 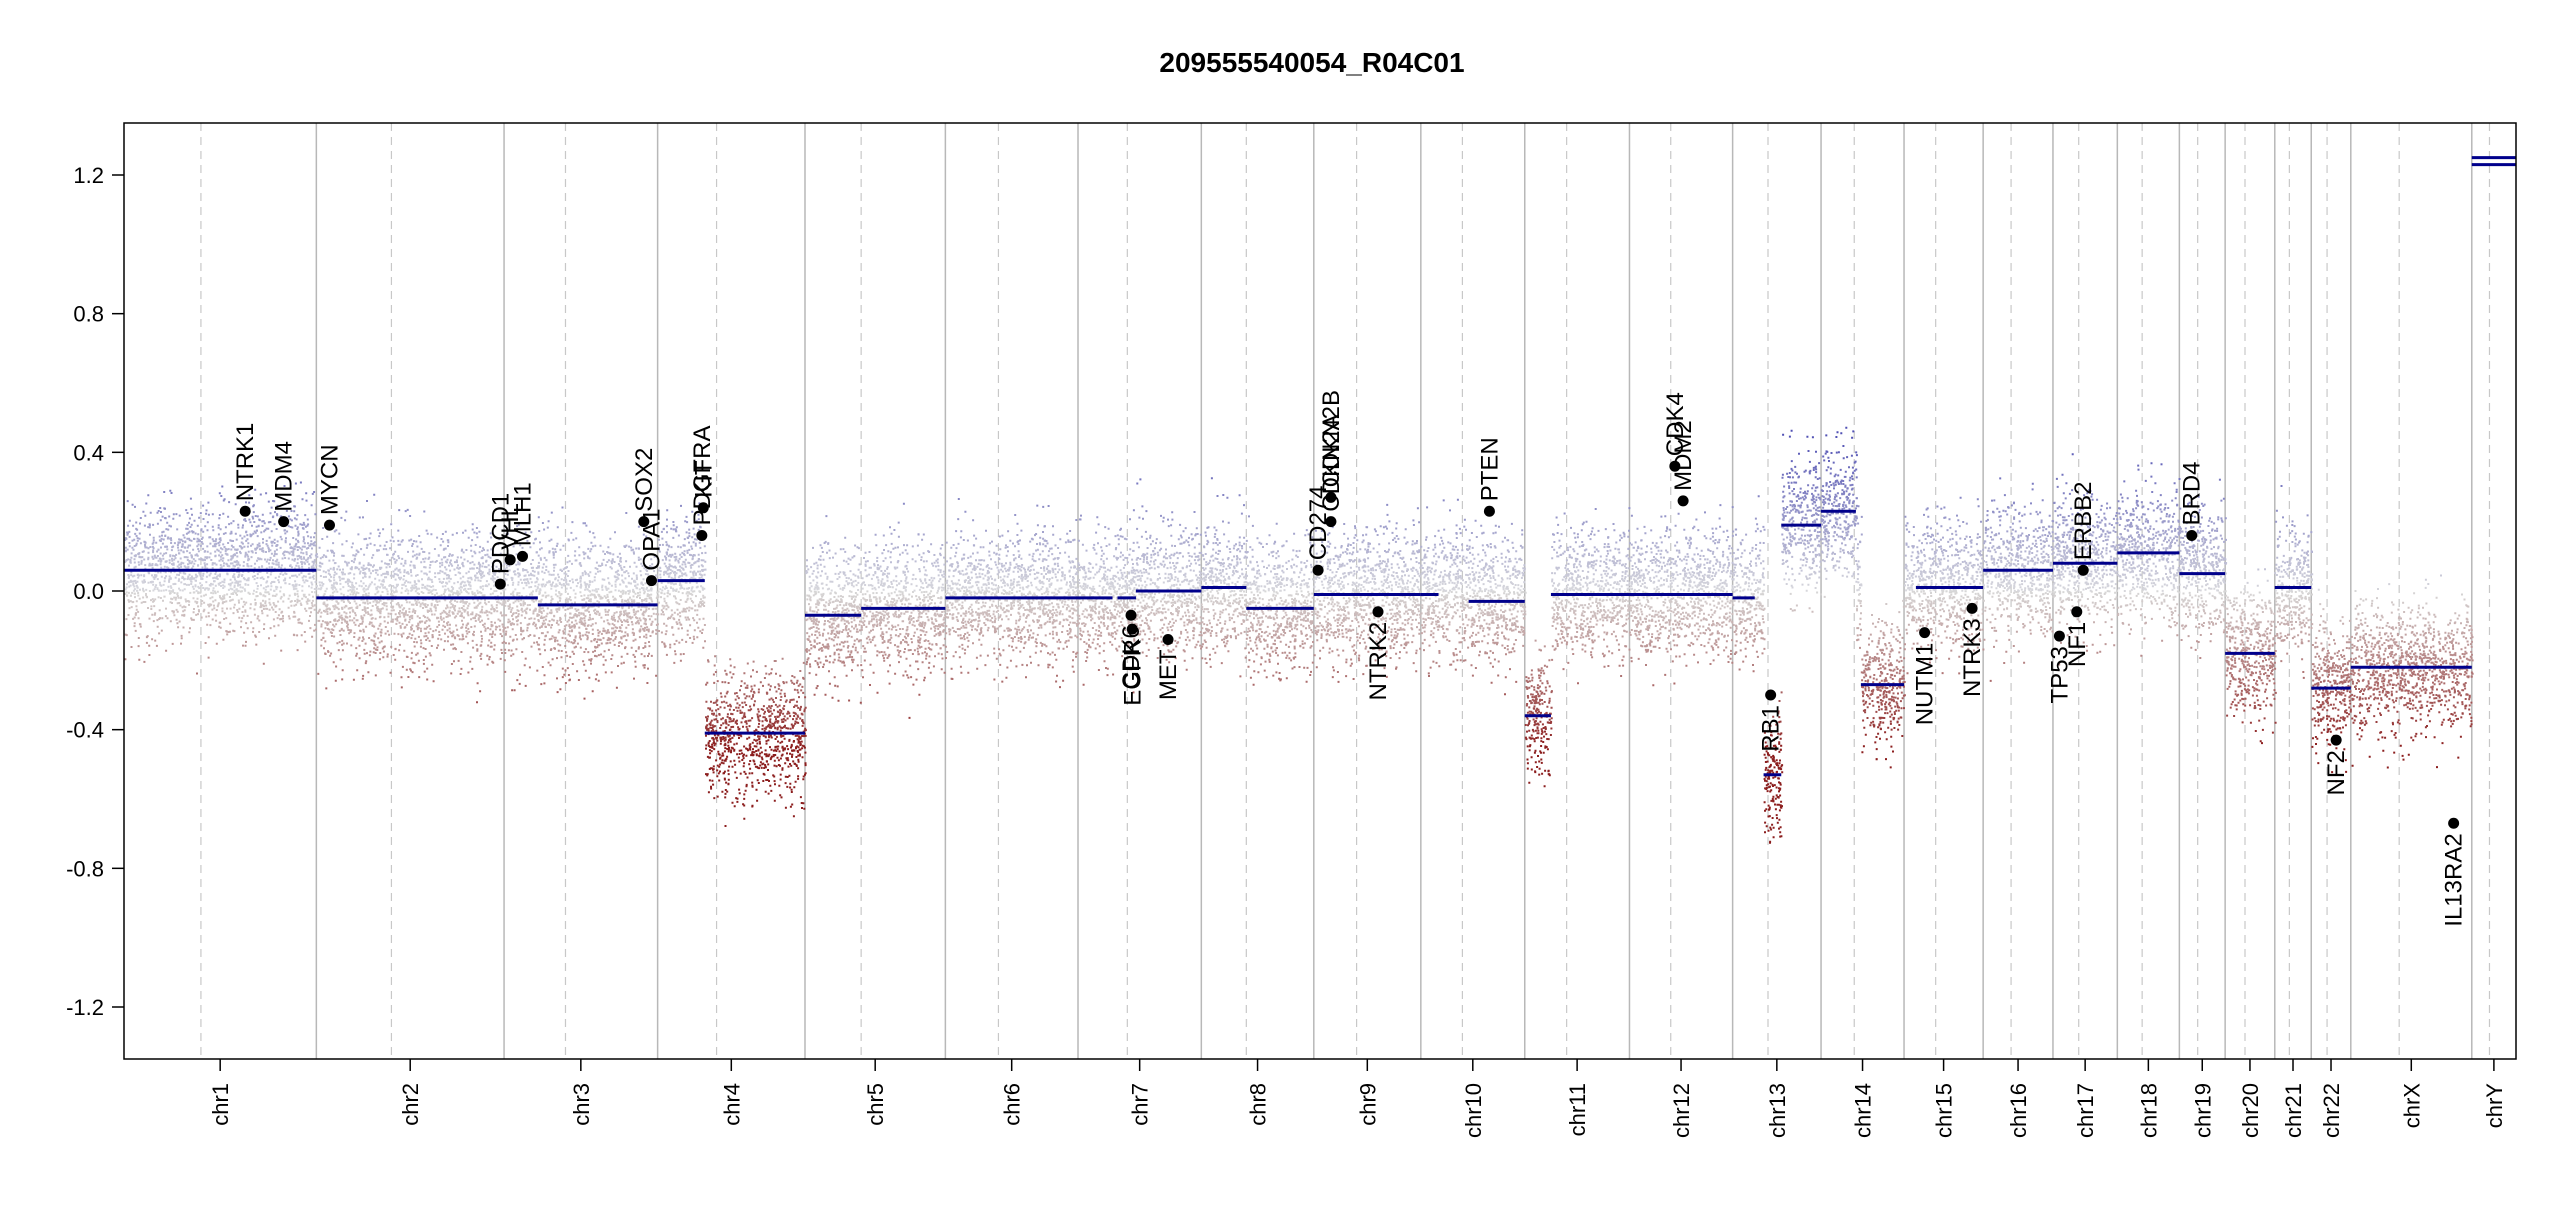 I want to click on gene-label: NUTM1, so click(x=1925, y=684).